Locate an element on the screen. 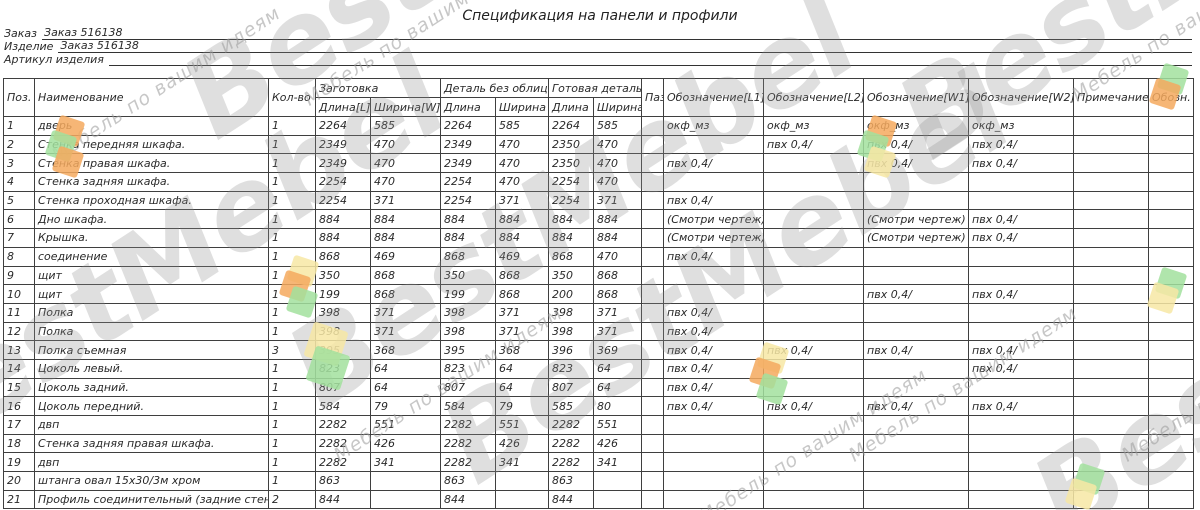 Image resolution: width=1200 pixels, height=510 pixels. cell-raw-len: 868 is located at coordinates (468, 256).